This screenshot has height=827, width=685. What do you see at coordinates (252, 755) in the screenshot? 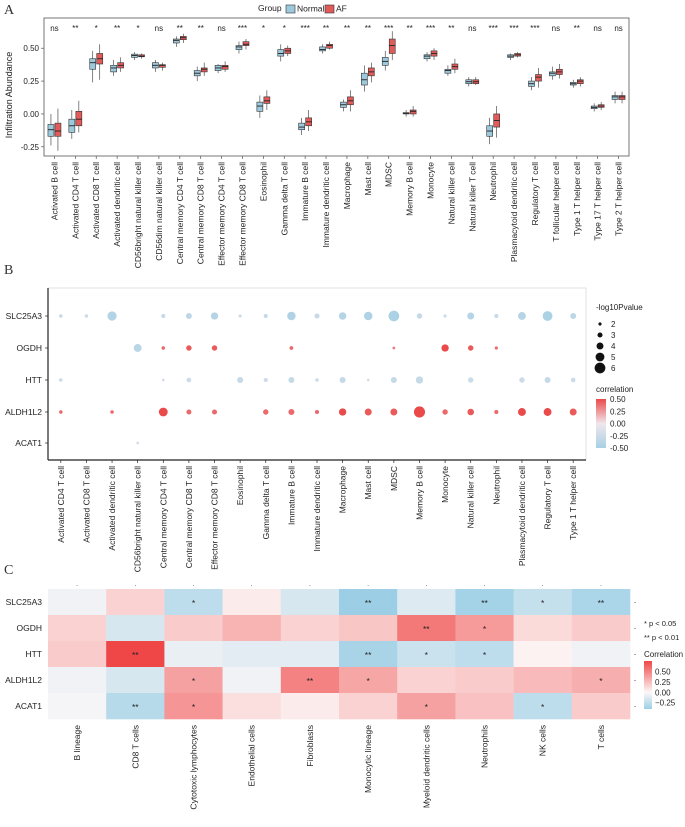
I see `column-label: Endothelial cells` at bounding box center [252, 755].